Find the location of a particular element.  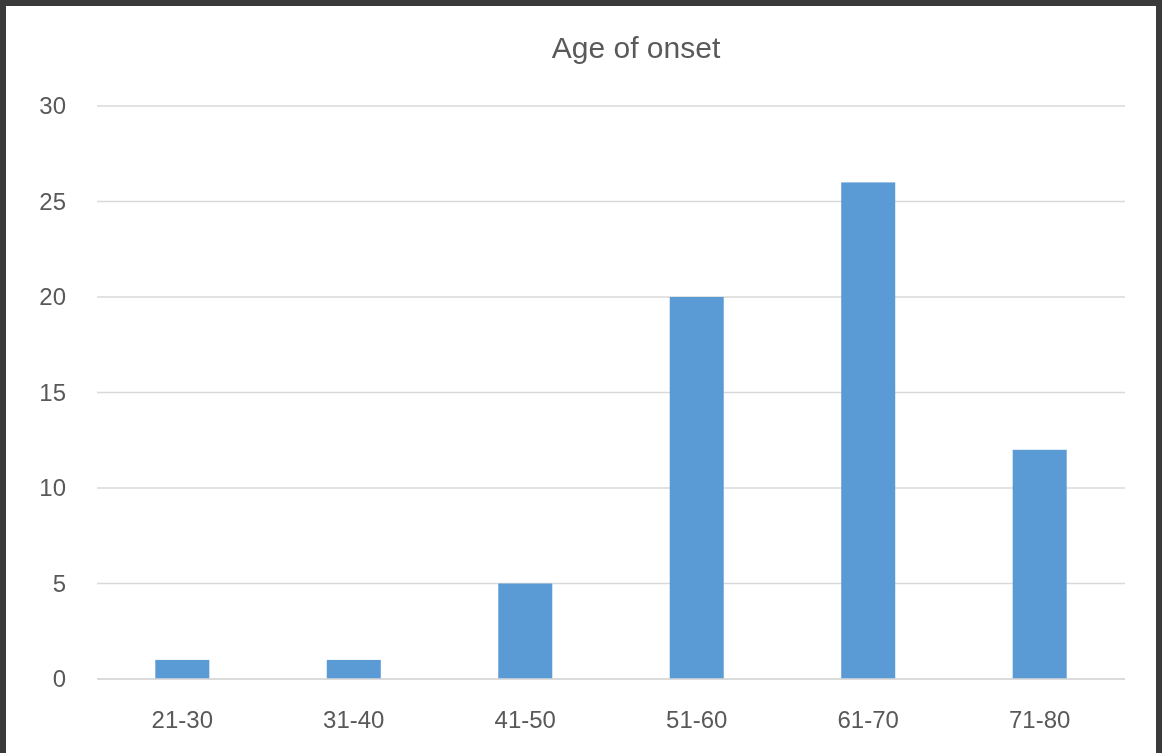

y-tick-label: 30 is located at coordinates (52, 106).